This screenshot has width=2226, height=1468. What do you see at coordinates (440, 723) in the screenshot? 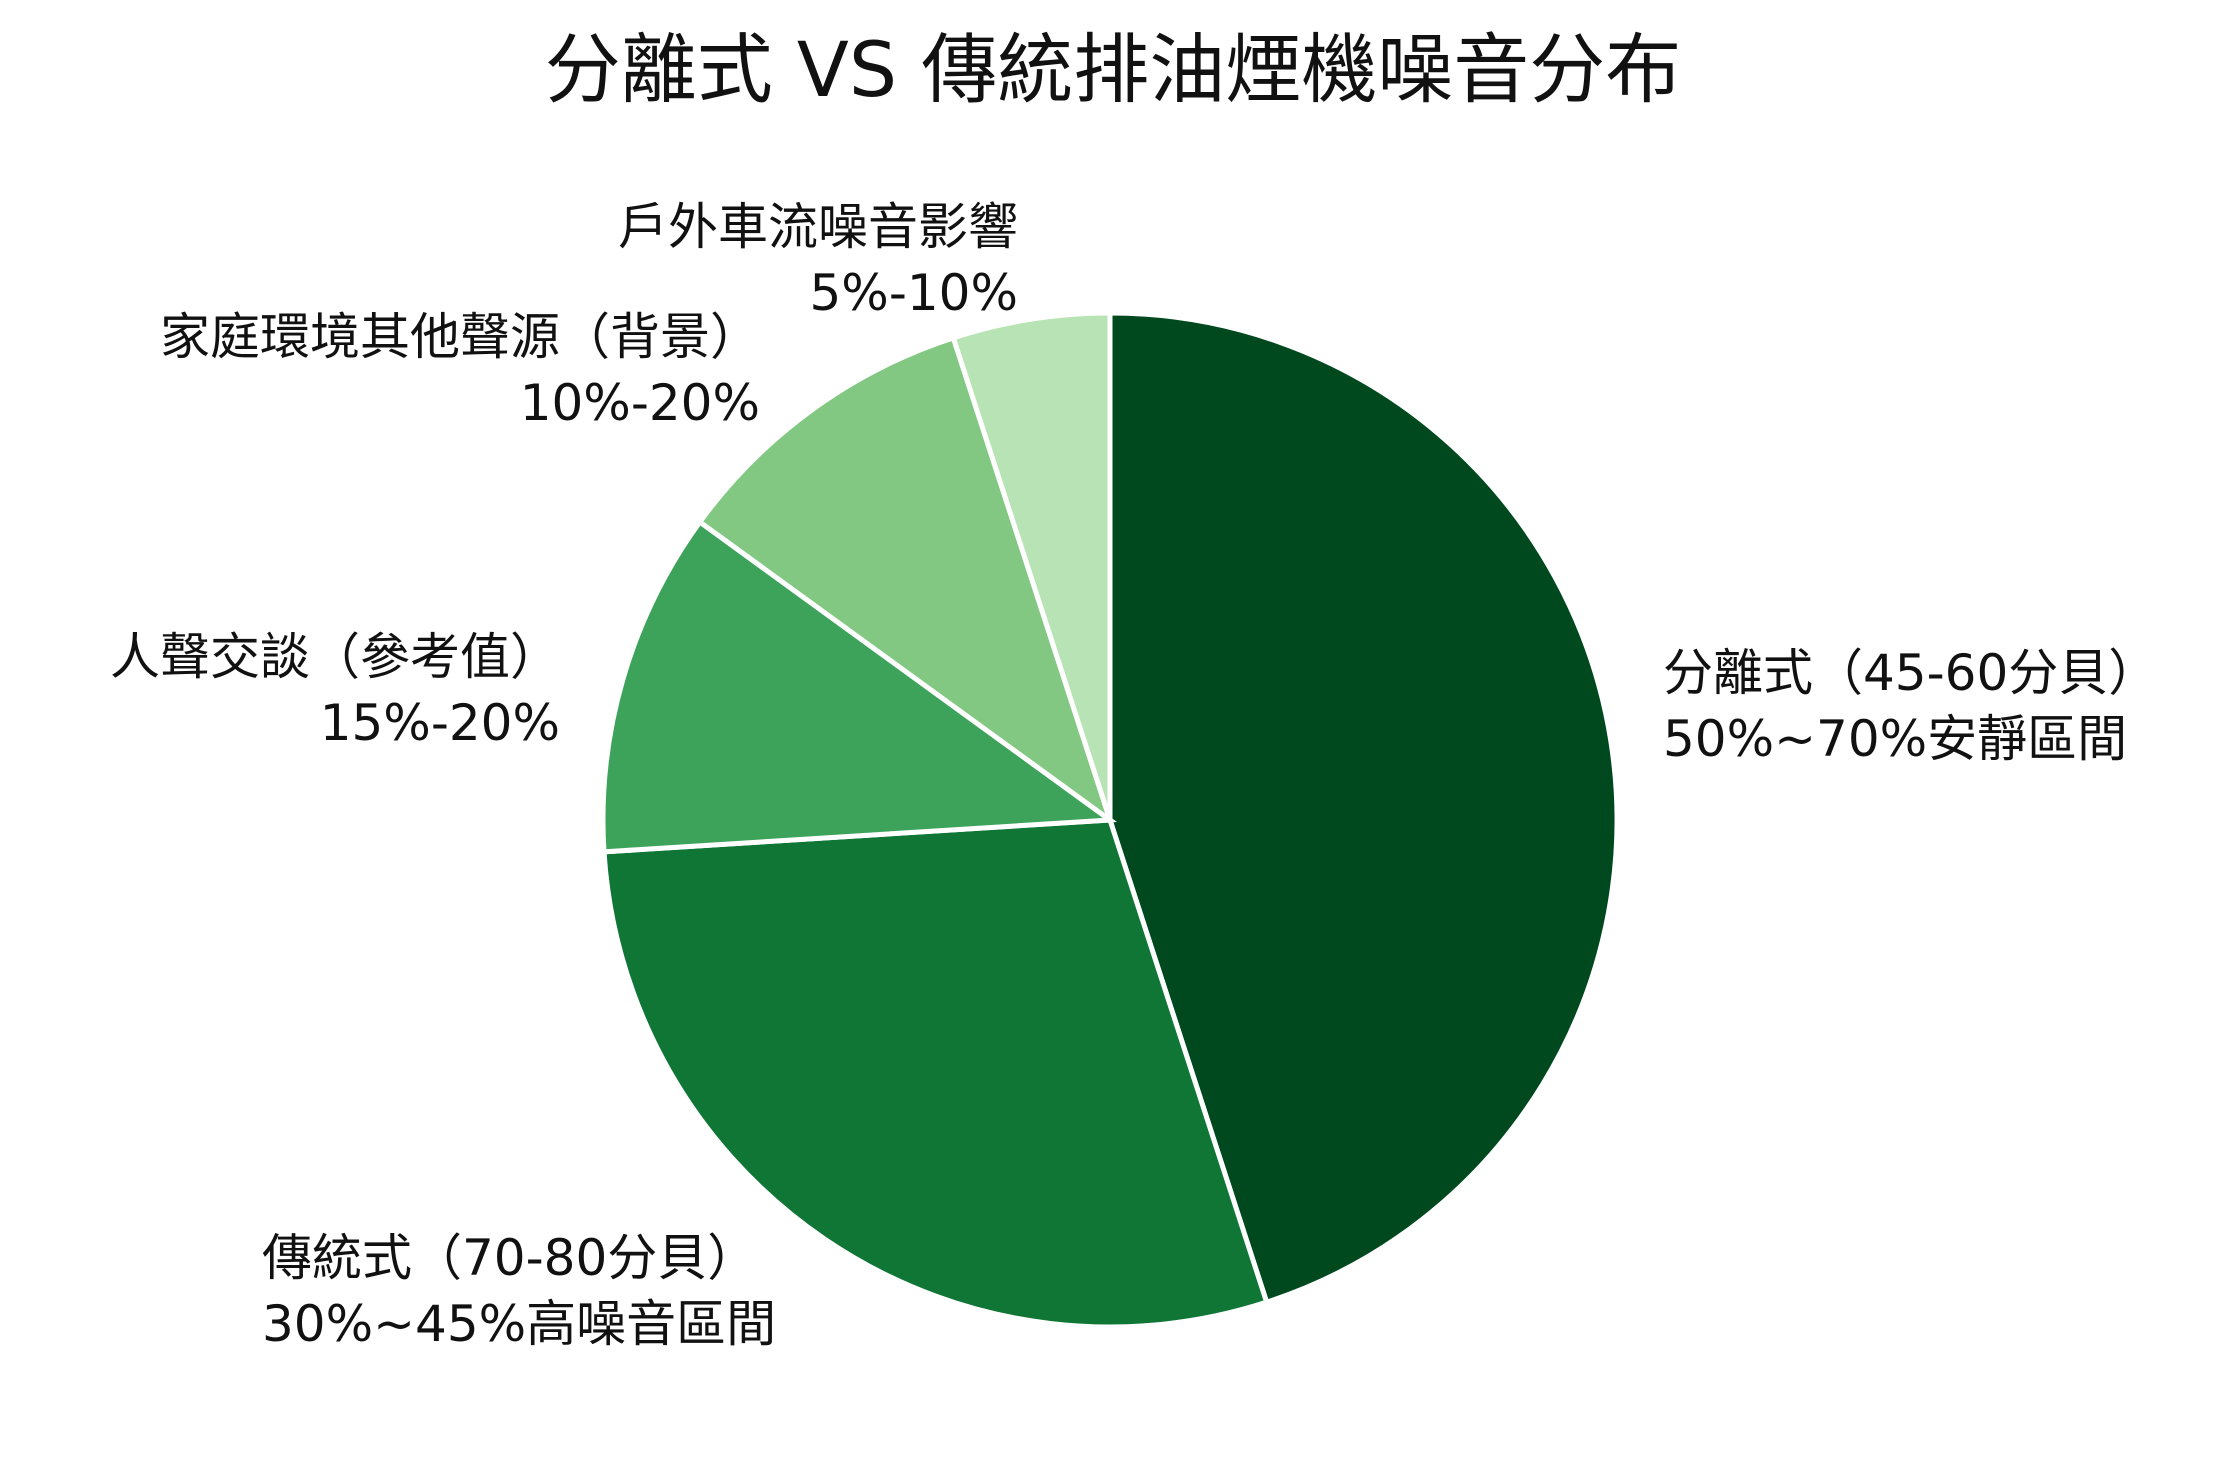
I see `slice-range-3: 15%-20%` at bounding box center [440, 723].